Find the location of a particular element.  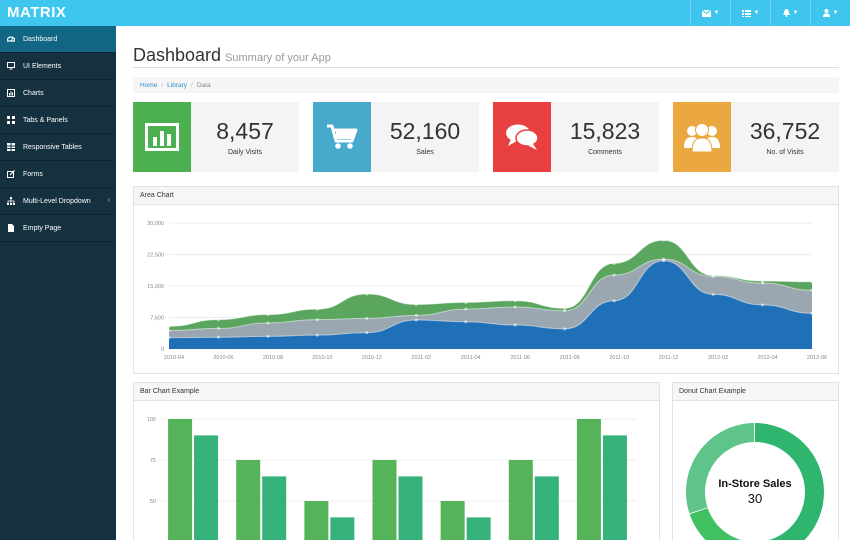

comments-icon is located at coordinates (522, 137).